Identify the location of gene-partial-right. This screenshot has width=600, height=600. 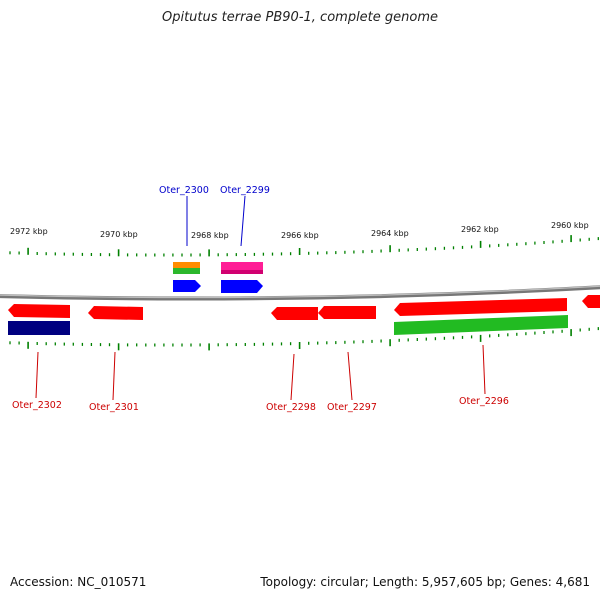
(591, 301).